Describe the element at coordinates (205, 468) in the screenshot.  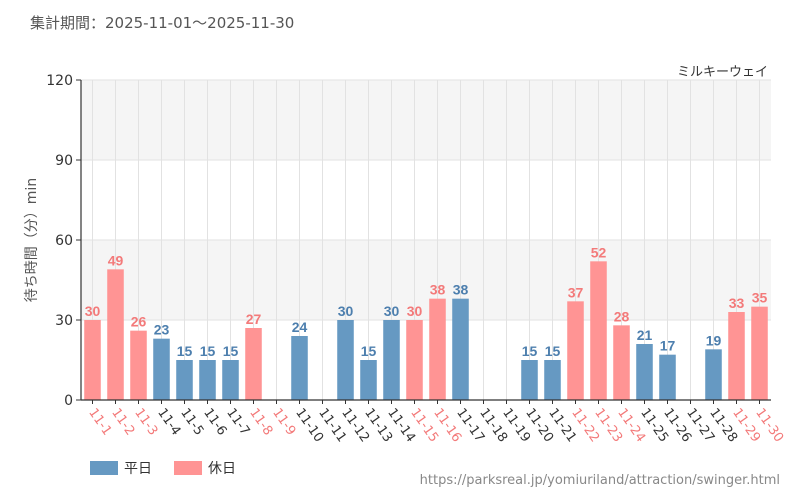
I see `legend-item-holiday: 休日` at that location.